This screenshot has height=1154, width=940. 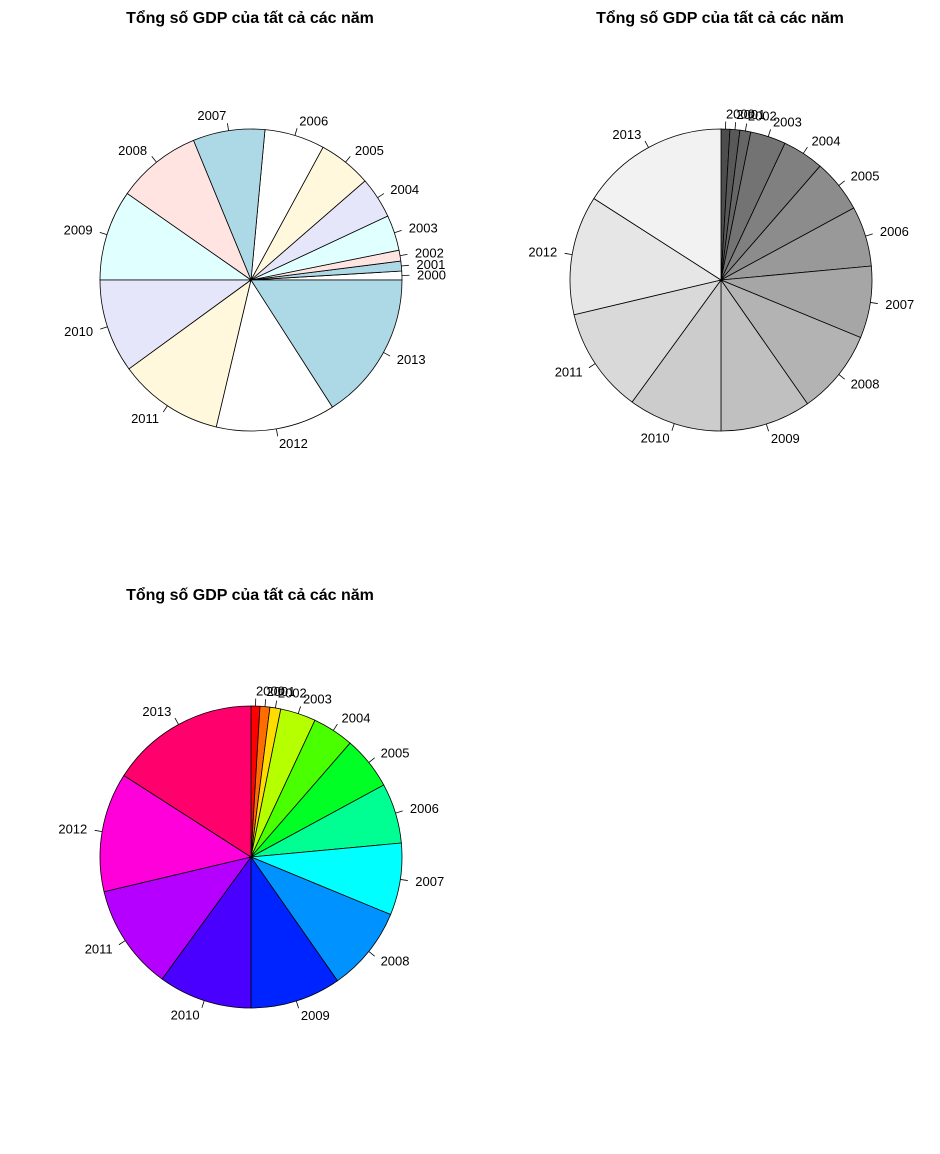 I want to click on chart-3-title: Tổng số GDP của tất cả các năm, so click(x=250, y=595).